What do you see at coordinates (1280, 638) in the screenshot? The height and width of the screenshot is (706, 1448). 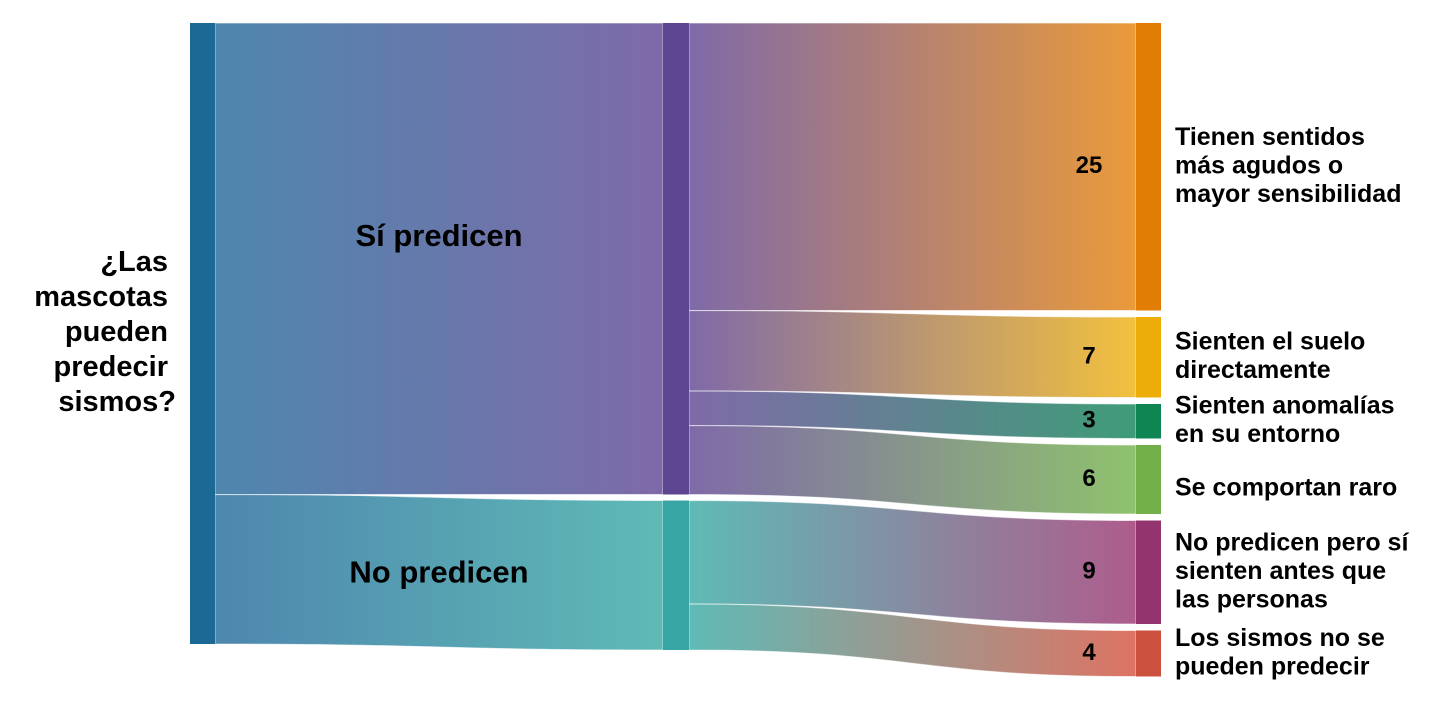 I see `target-label: Los sismos no se` at bounding box center [1280, 638].